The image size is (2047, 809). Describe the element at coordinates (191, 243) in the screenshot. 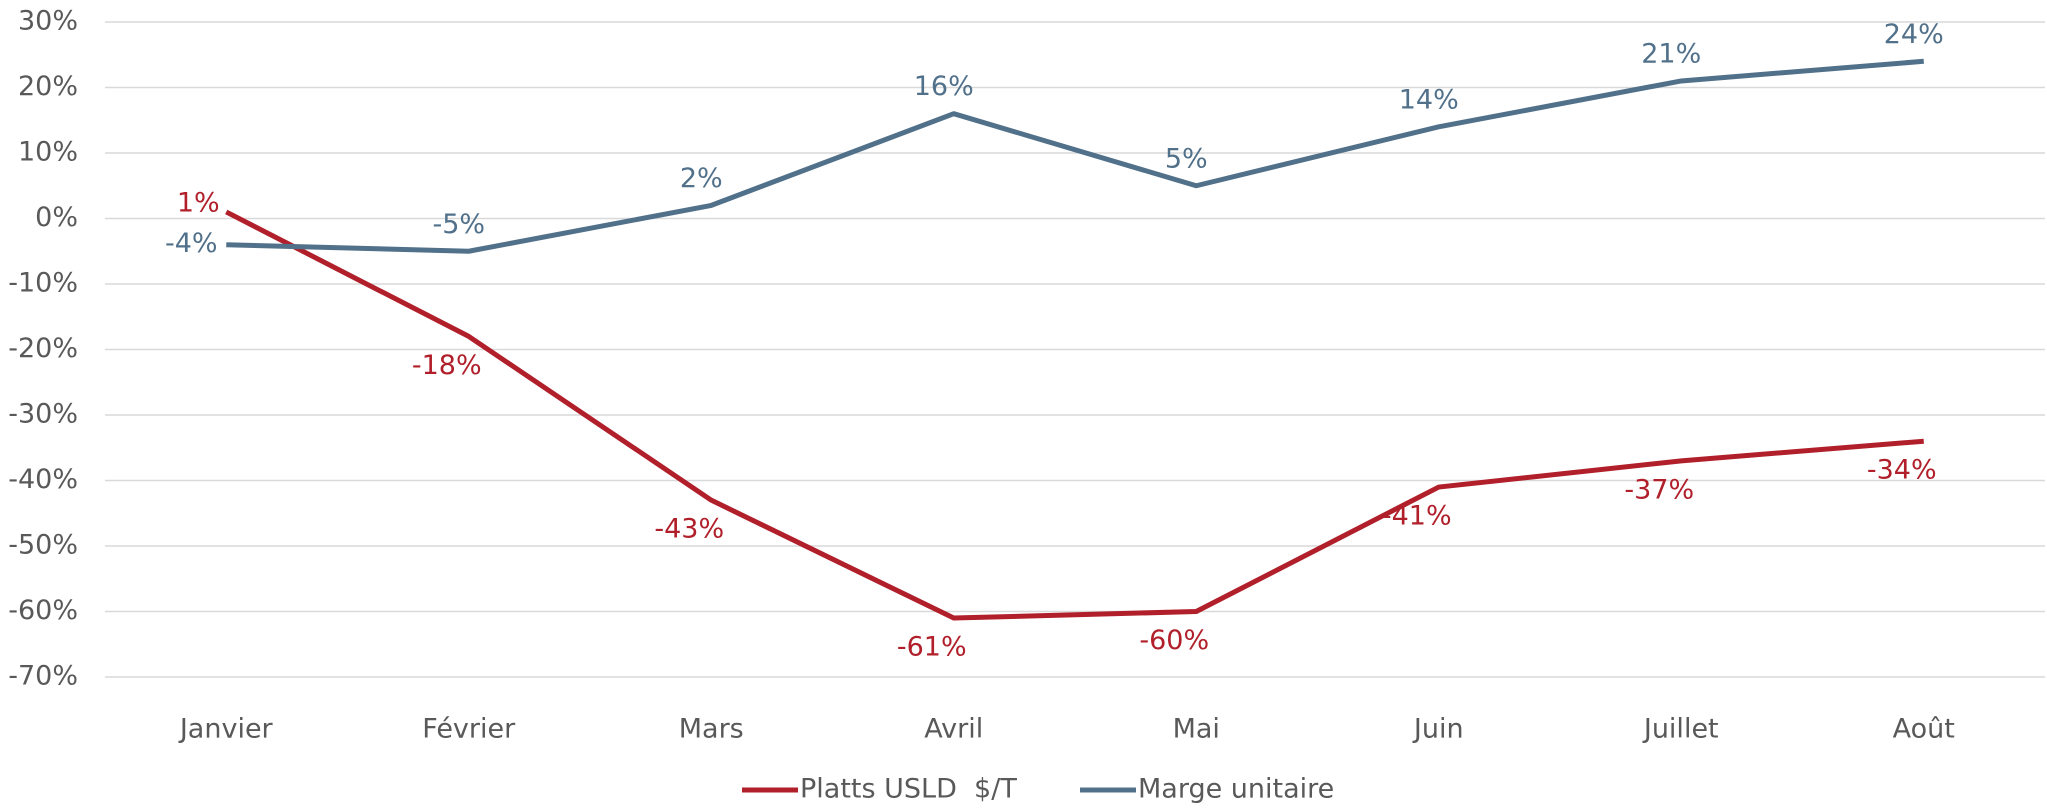

I see `data-label: -4%` at that location.